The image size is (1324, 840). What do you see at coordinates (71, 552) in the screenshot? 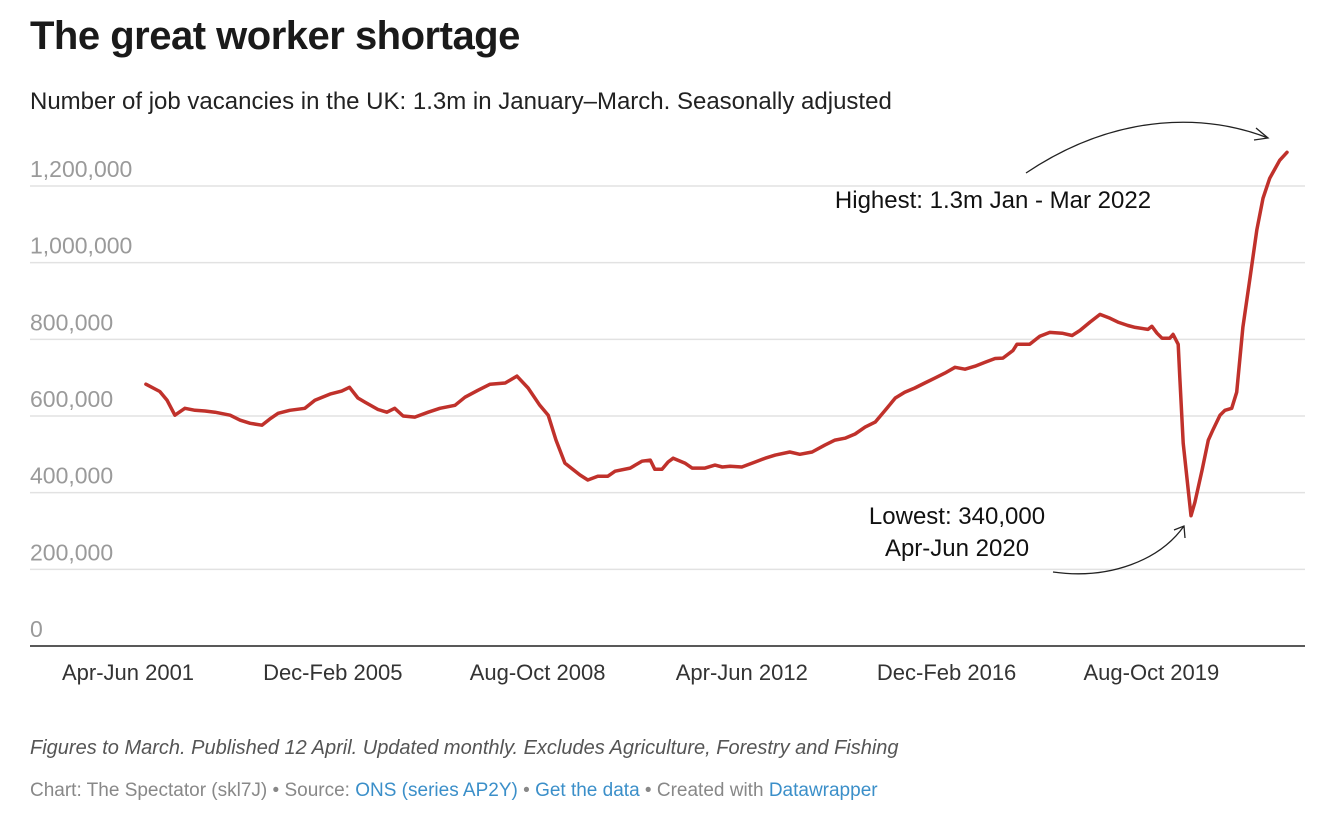
I see `y-tick-label: 200,000` at bounding box center [71, 552].